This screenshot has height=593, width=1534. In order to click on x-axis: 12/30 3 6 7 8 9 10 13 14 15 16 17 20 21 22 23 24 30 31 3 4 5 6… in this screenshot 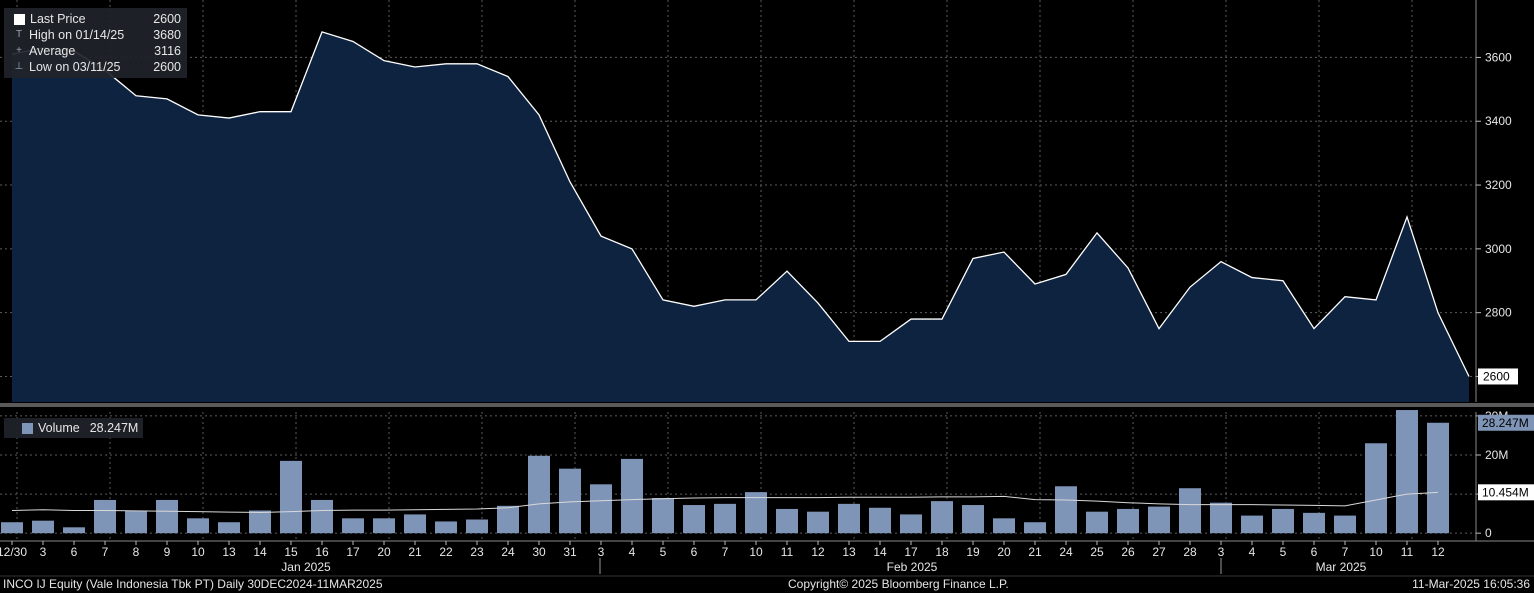, I will do `click(767, 558)`.